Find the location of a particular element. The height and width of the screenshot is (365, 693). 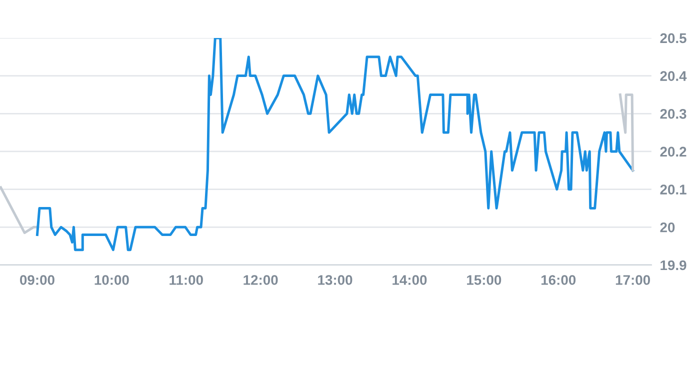

x-tick-label: 17:00 is located at coordinates (633, 280).